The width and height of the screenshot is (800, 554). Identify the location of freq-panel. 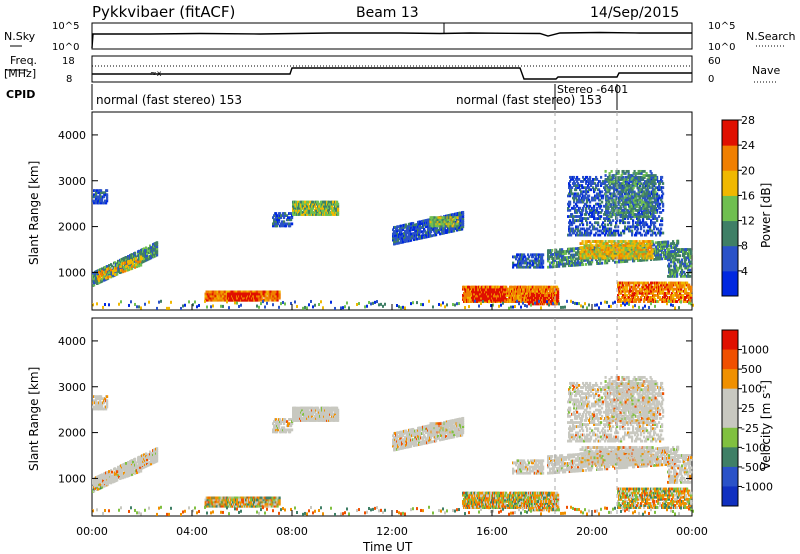
(392, 69).